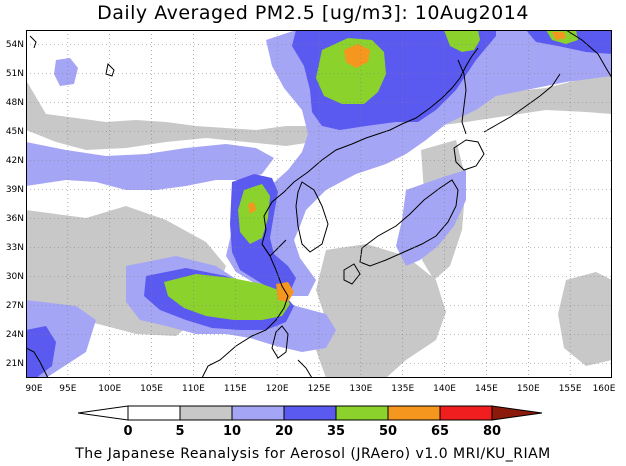  I want to click on pm-green-south, so click(227, 297).